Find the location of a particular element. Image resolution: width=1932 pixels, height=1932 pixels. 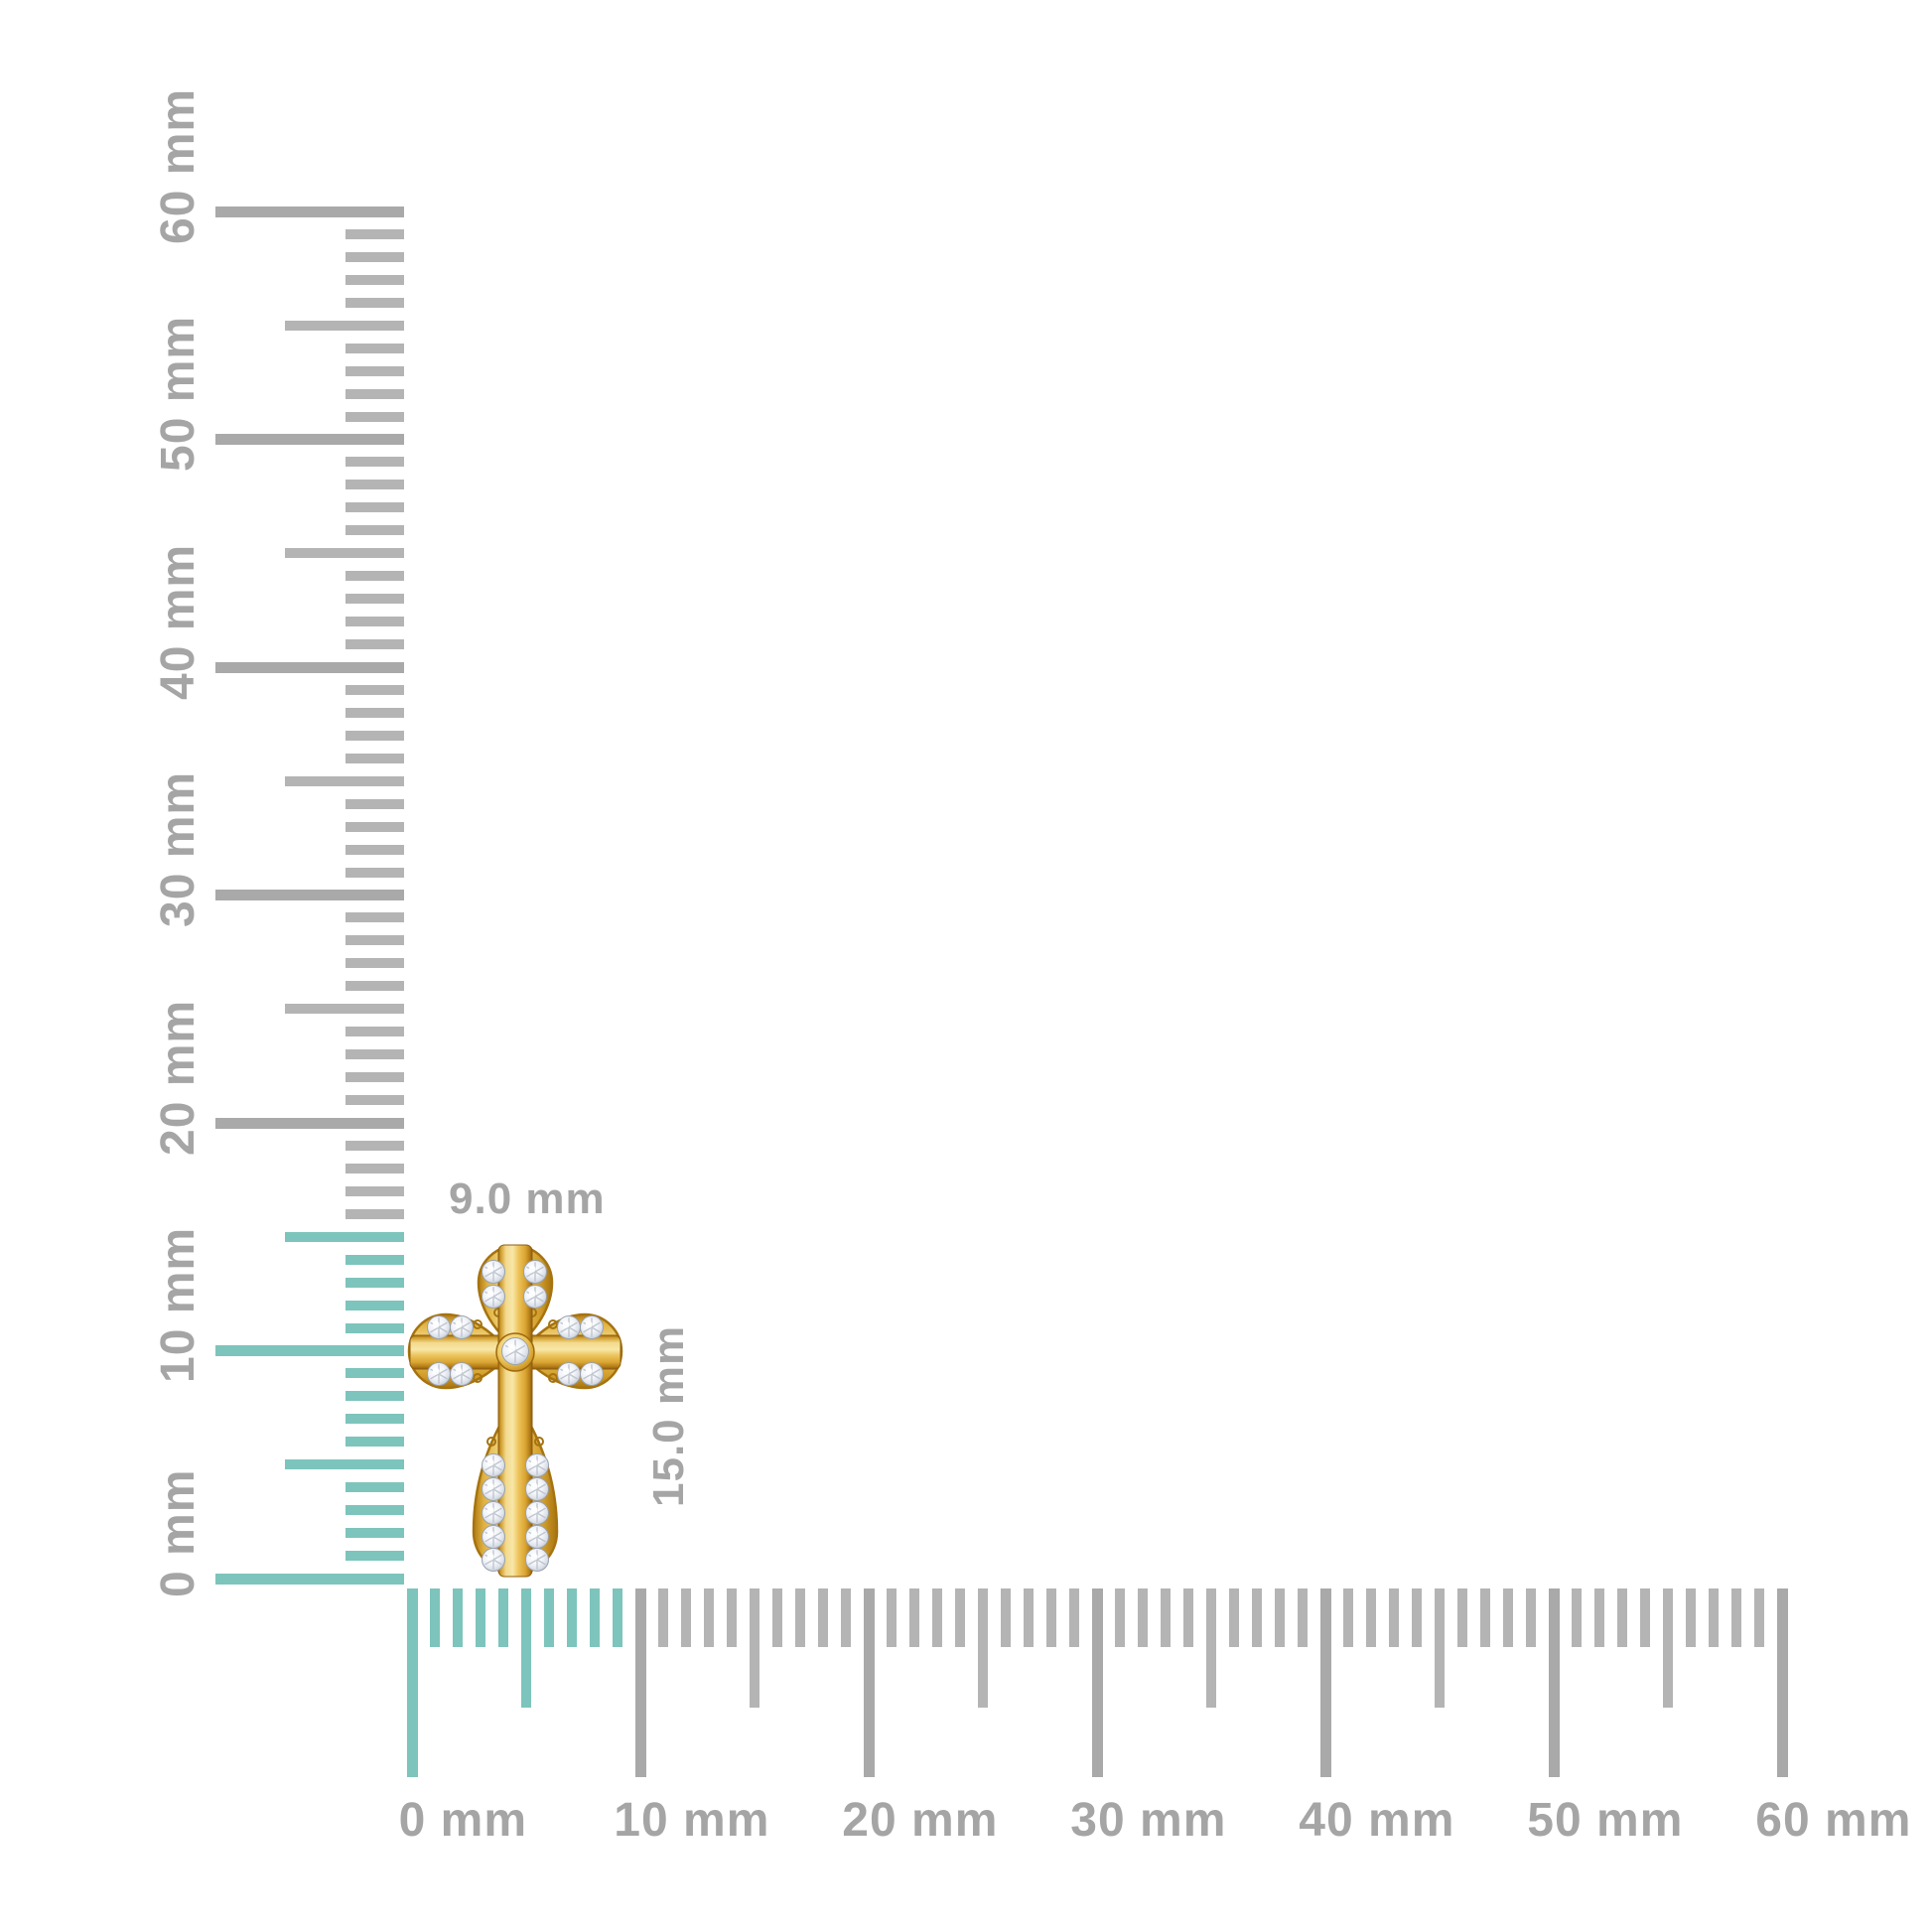

h-ruler-label-20mm: 20 mm is located at coordinates (921, 1820).